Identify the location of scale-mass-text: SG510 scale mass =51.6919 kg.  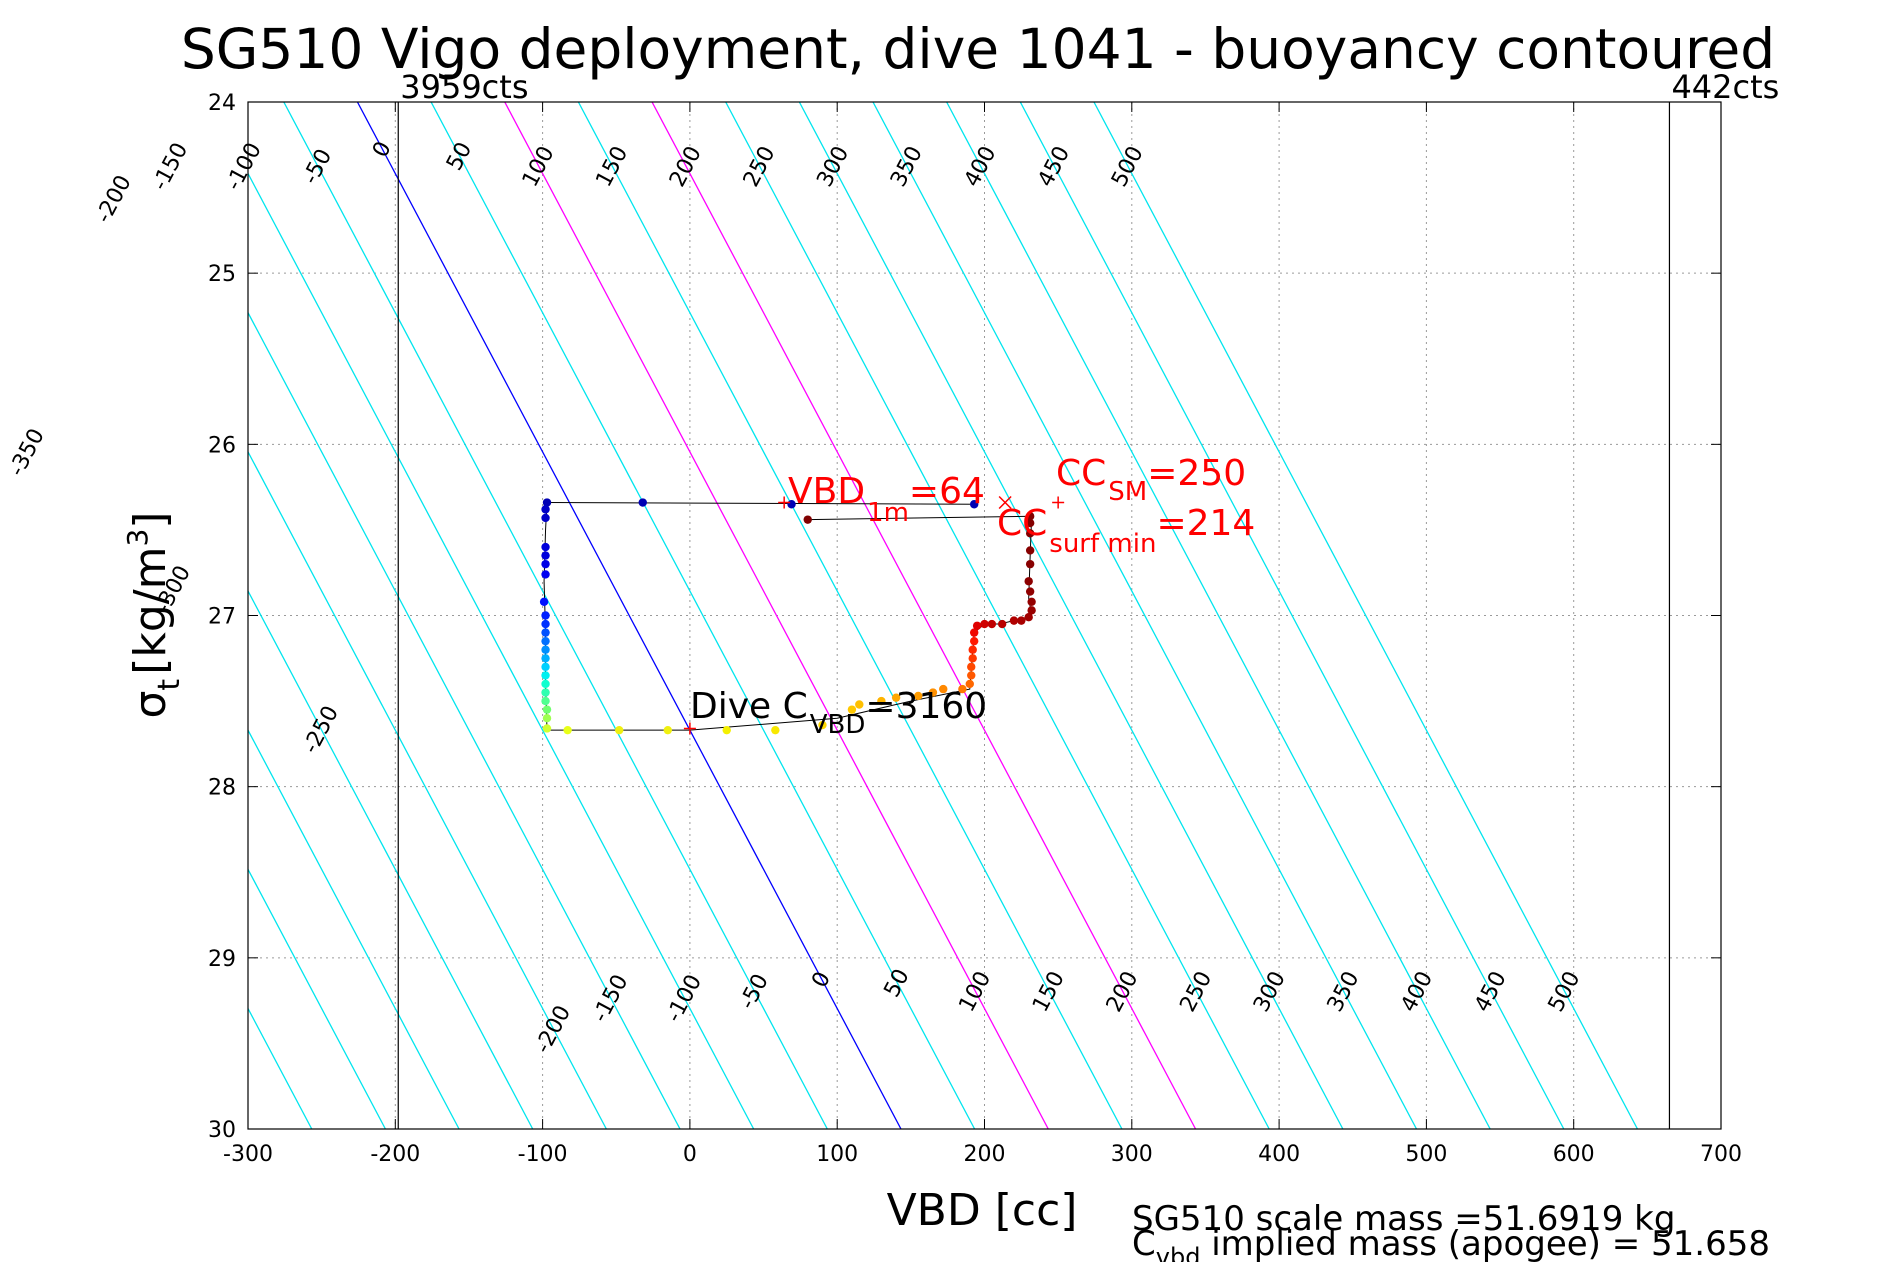
(1403, 1219).